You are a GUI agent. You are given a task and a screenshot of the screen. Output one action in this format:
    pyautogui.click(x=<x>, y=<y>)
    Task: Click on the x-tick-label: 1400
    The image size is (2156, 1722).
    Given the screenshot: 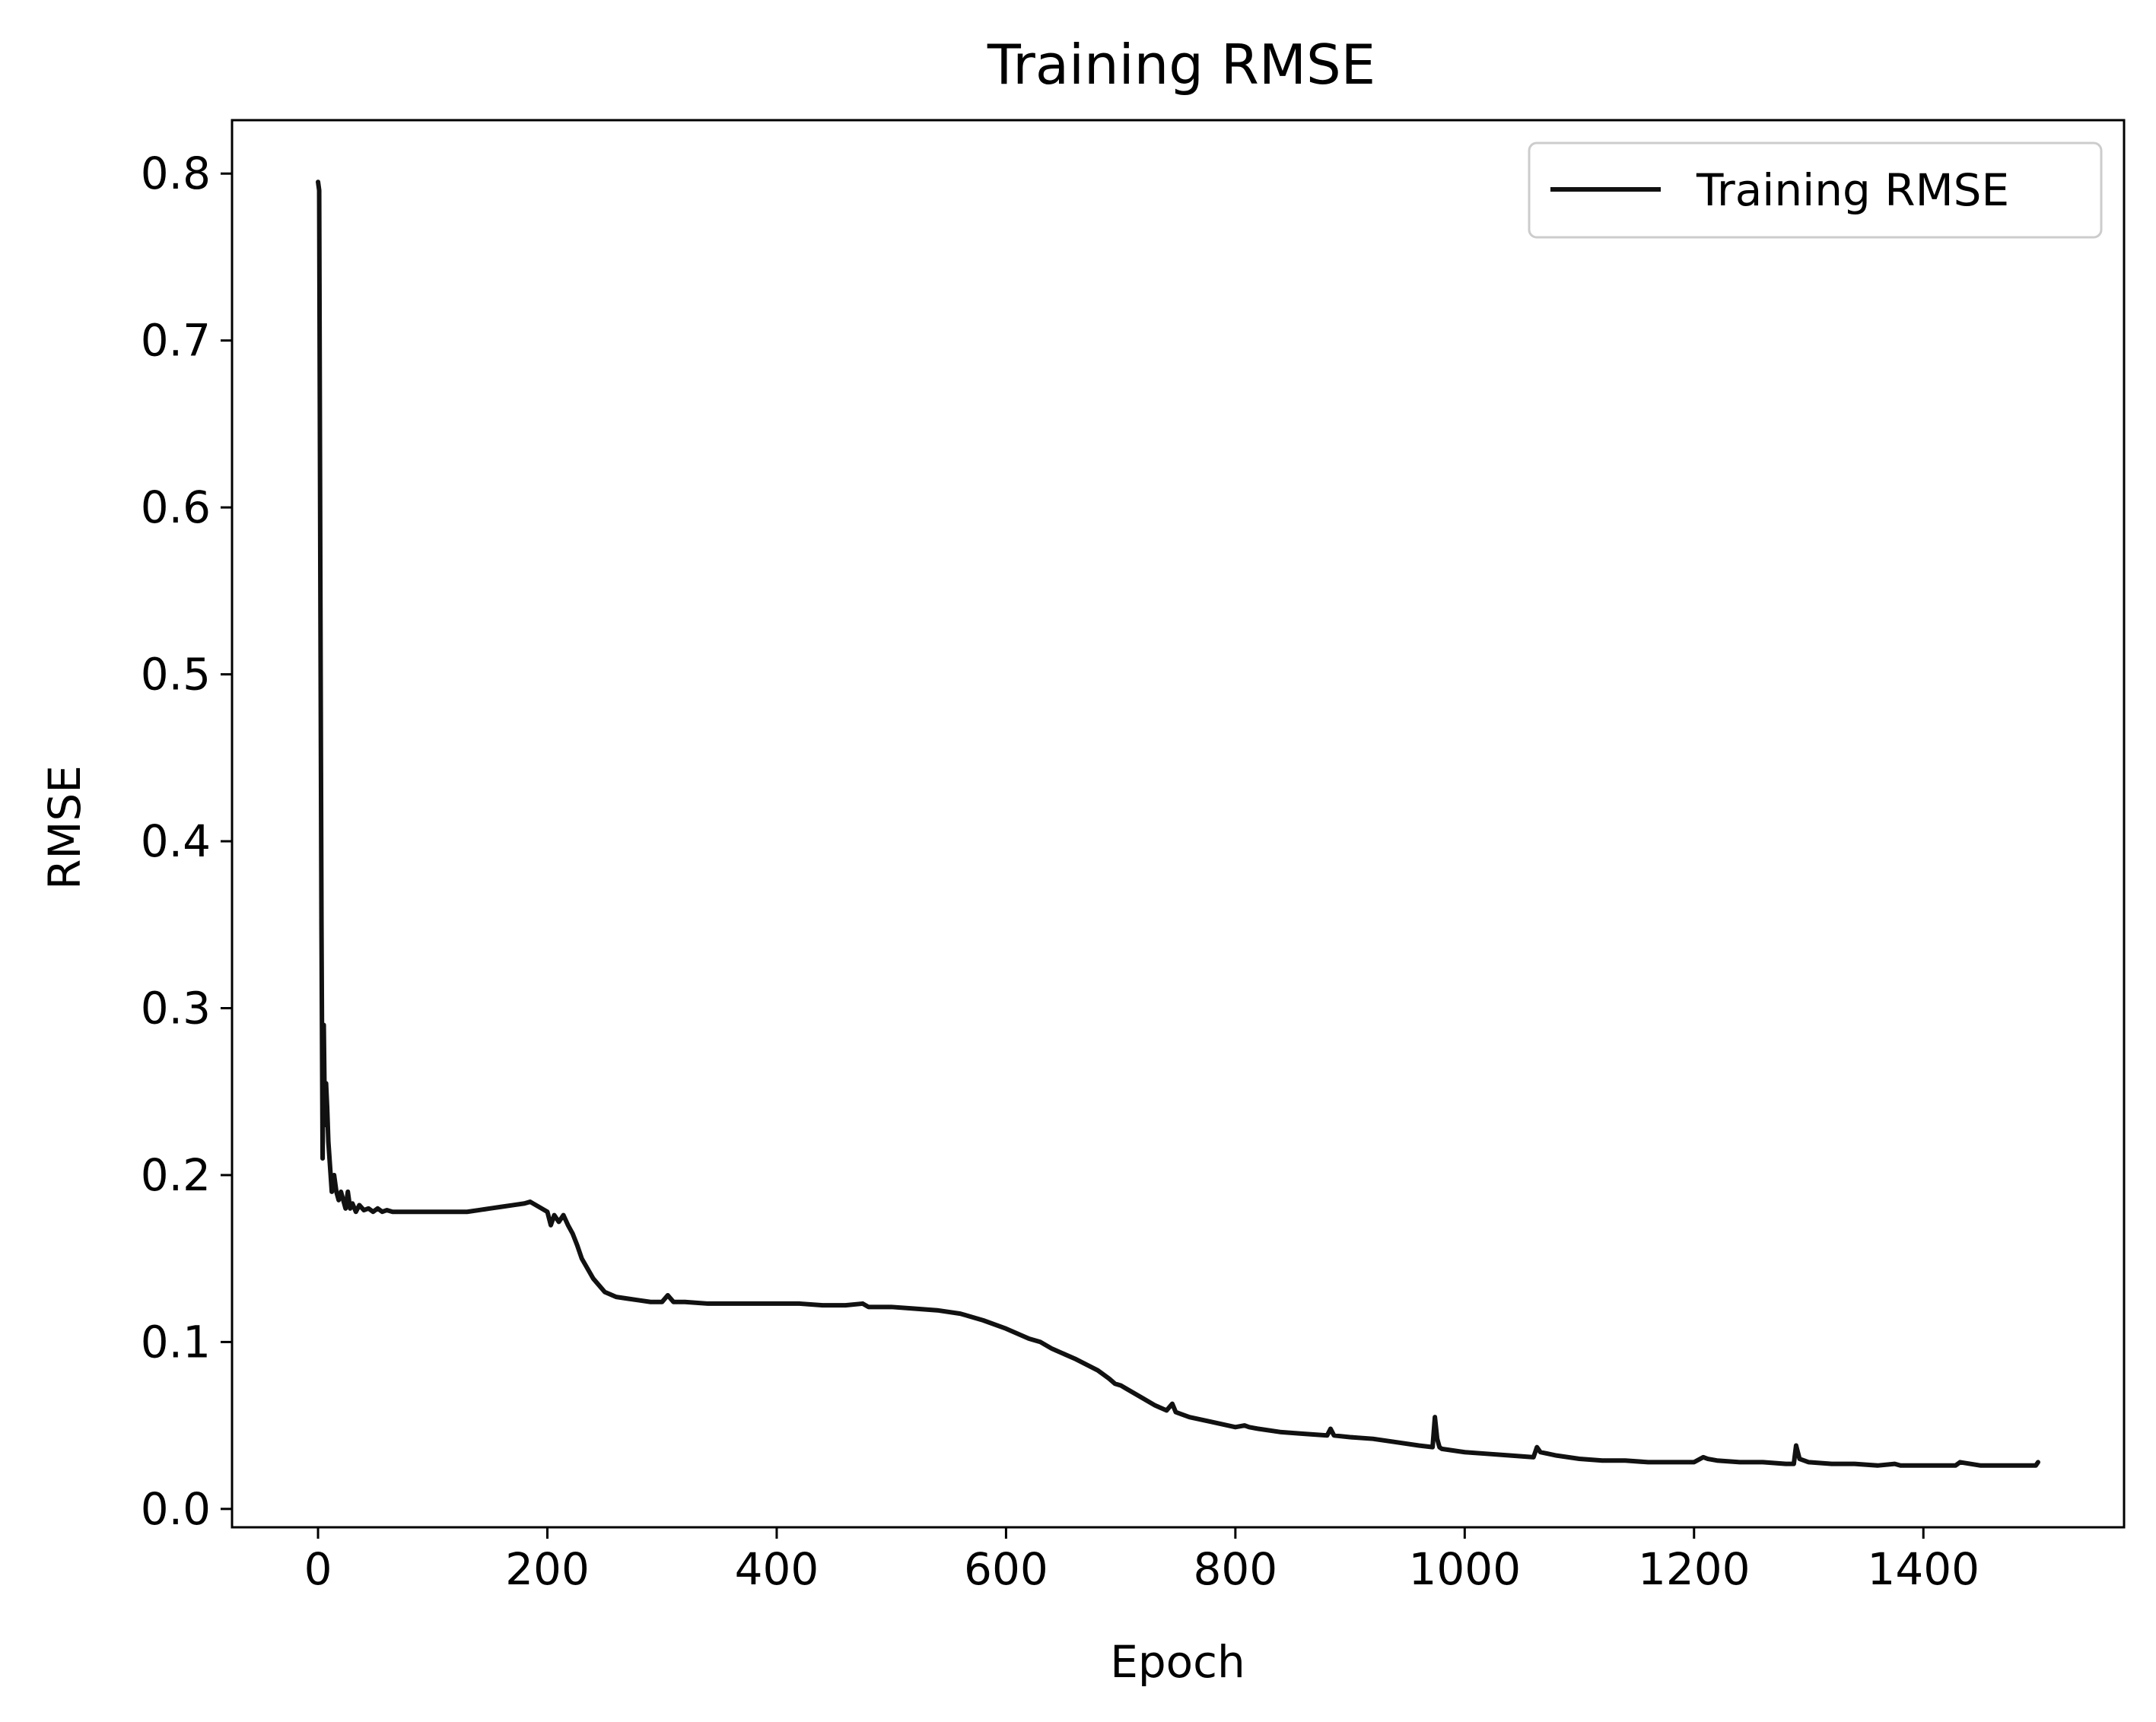 What is the action you would take?
    pyautogui.click(x=1924, y=1569)
    